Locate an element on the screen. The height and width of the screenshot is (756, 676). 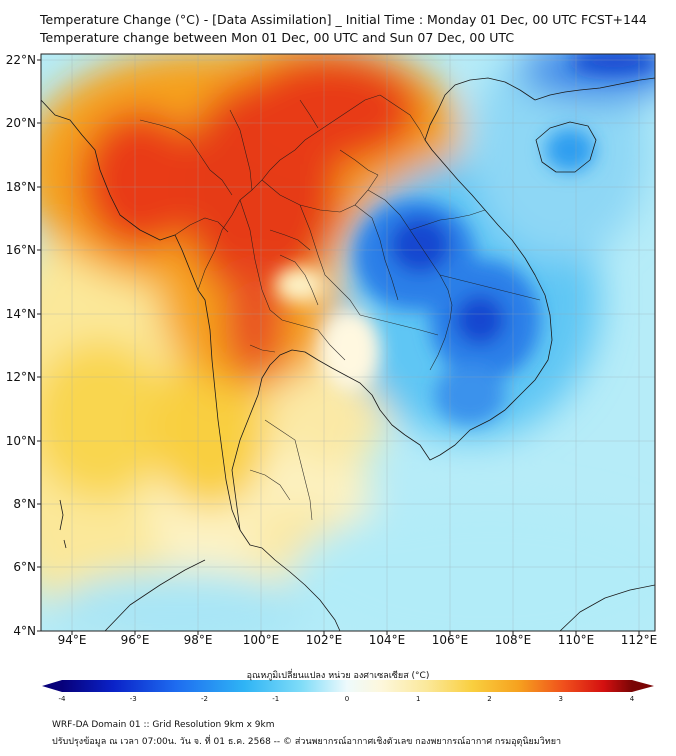
lon-label: 110°E is located at coordinates (576, 640).